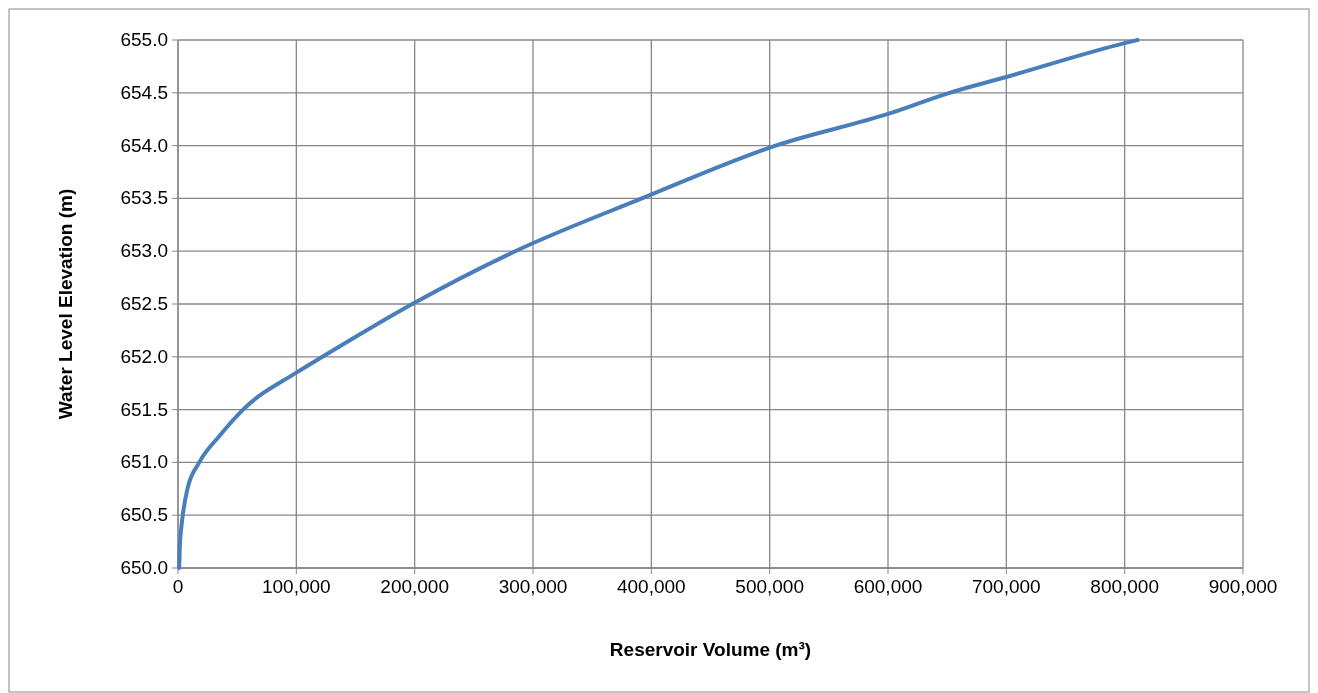 Image resolution: width=1318 pixels, height=693 pixels. I want to click on y-tick-label: 655.0, so click(144, 39).